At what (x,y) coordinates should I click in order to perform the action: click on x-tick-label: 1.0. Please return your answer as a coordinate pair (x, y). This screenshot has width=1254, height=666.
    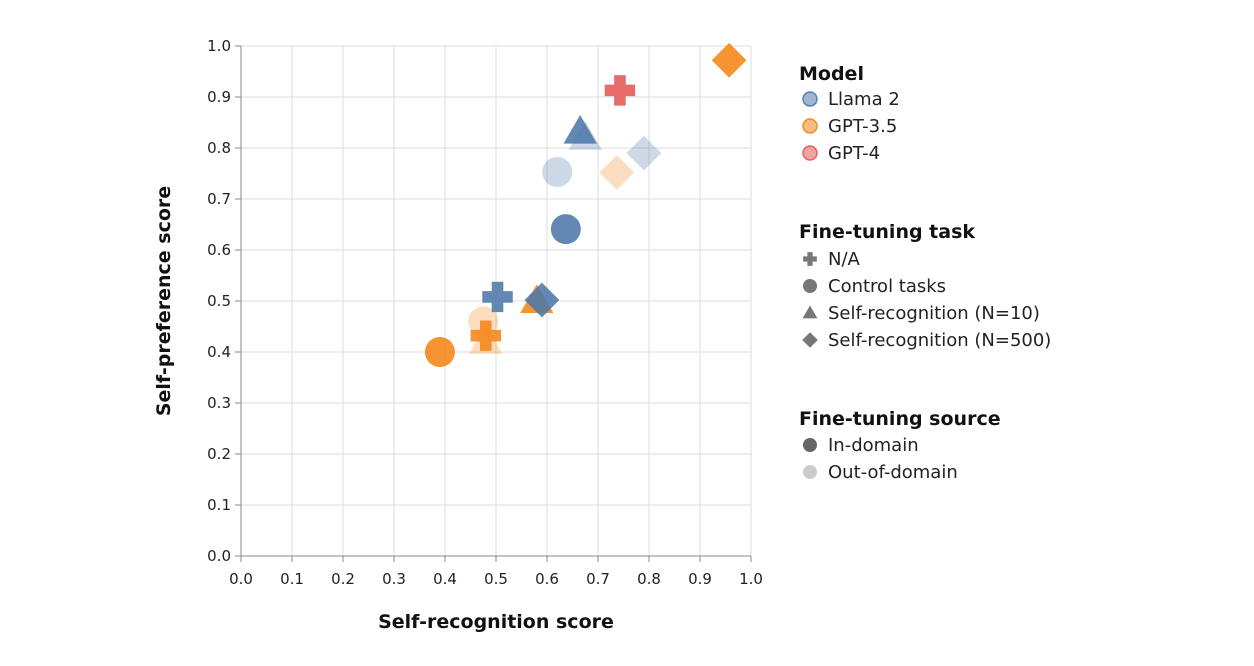
    Looking at the image, I should click on (751, 579).